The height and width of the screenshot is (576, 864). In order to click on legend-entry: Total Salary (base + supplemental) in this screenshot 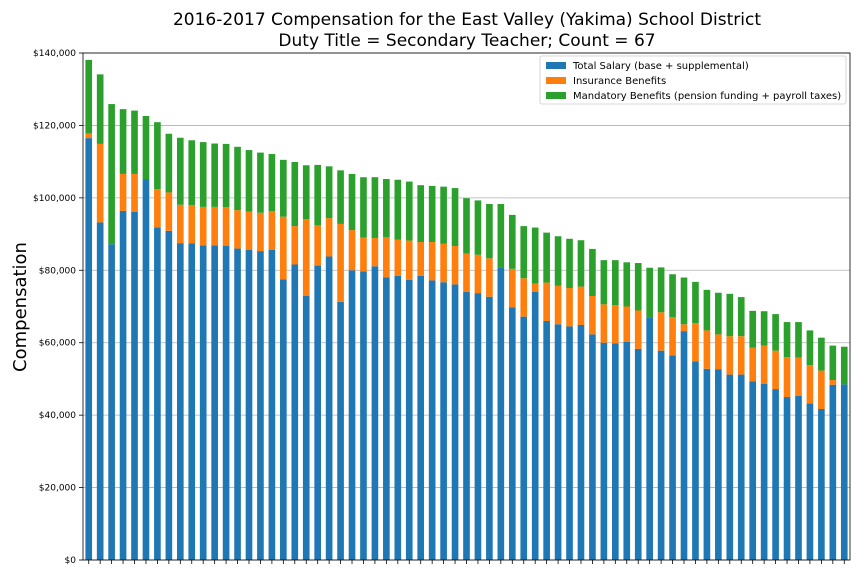, I will do `click(660, 66)`.